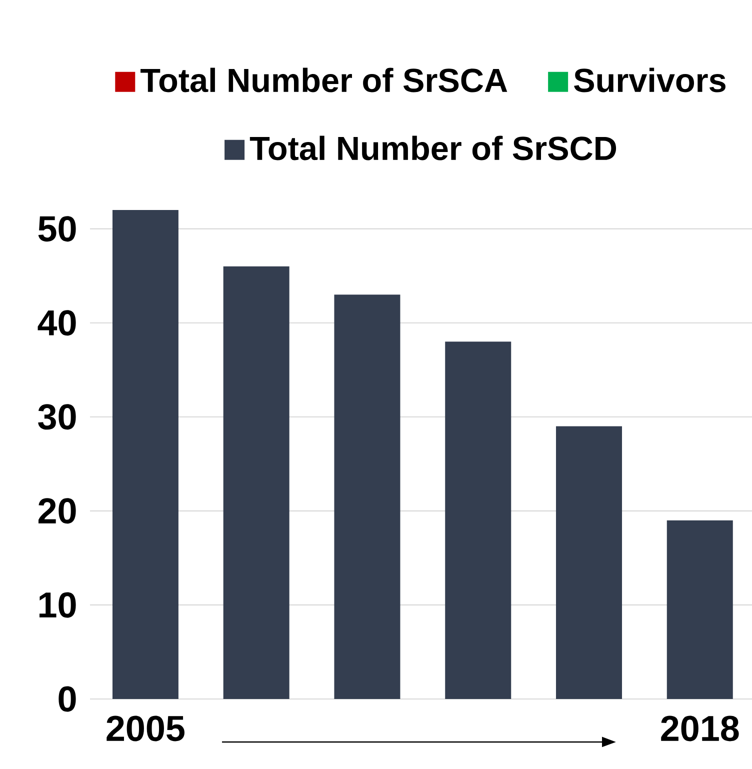  I want to click on y-tick-label: 0, so click(67, 699).